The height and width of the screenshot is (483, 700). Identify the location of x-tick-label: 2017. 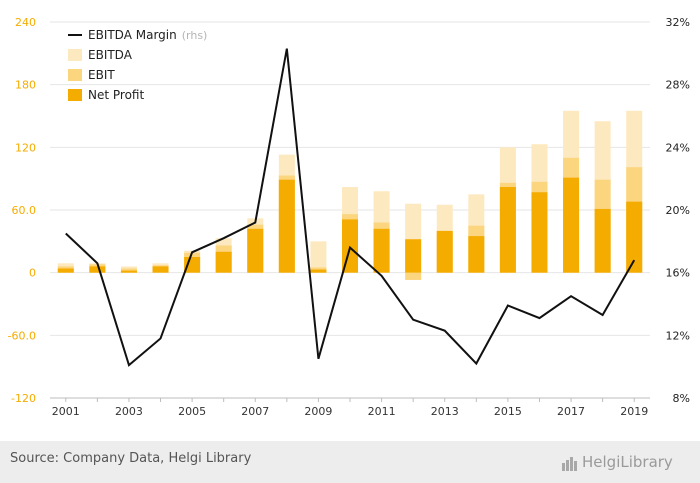
(571, 411).